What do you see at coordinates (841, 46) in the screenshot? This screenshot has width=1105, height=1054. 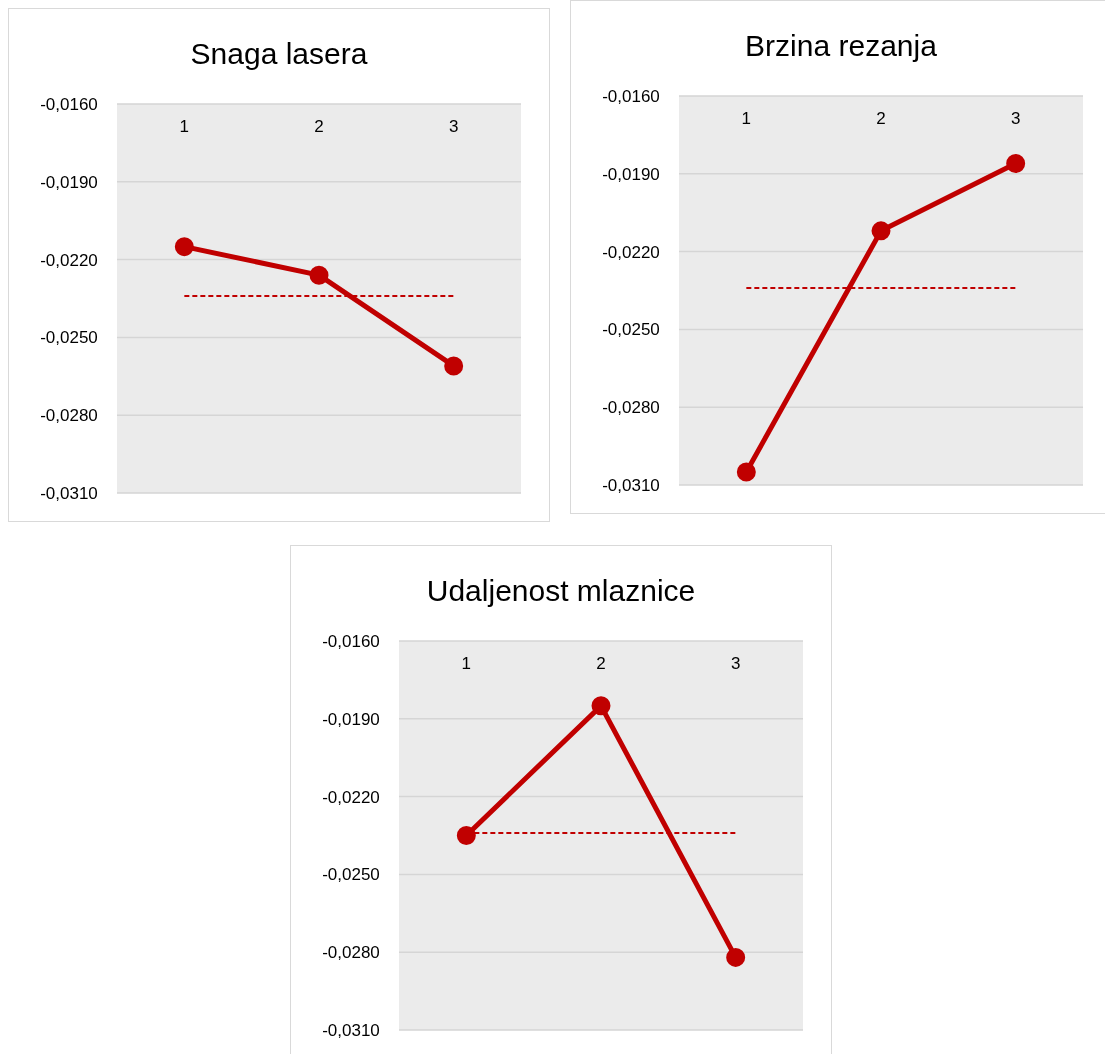 I see `chart-title: Brzina rezanja` at bounding box center [841, 46].